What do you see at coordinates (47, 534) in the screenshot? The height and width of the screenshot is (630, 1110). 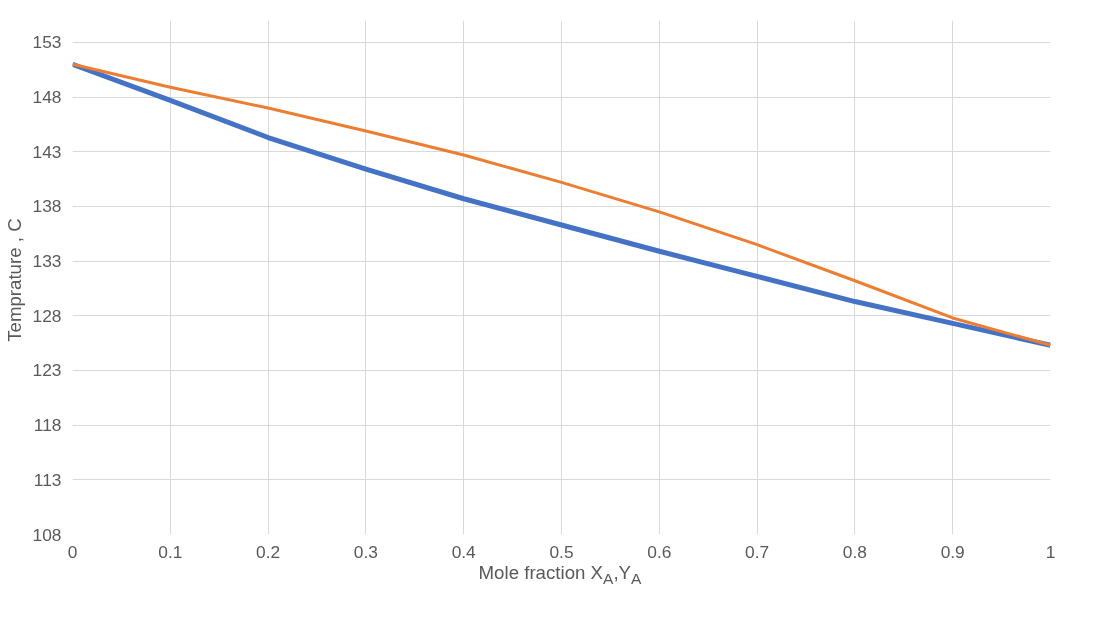 I see `y-tick-label: 108` at bounding box center [47, 534].